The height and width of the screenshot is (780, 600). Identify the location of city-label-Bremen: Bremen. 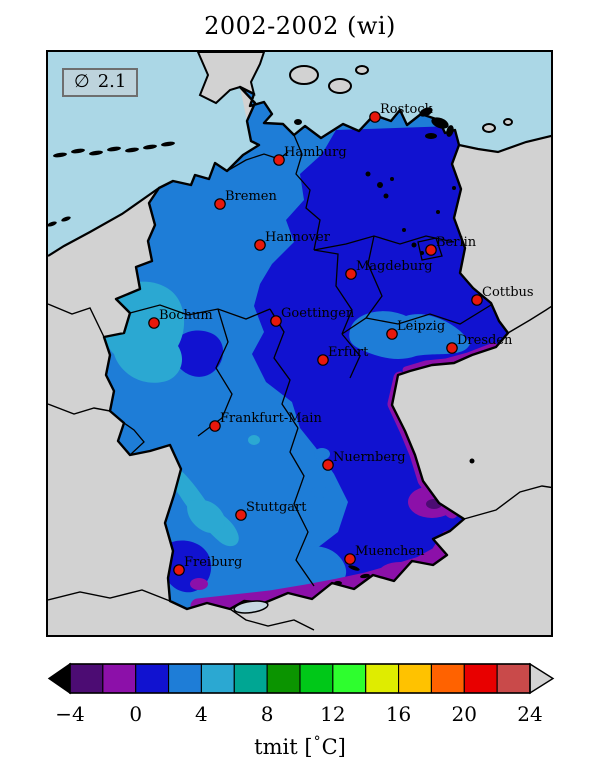
(251, 196).